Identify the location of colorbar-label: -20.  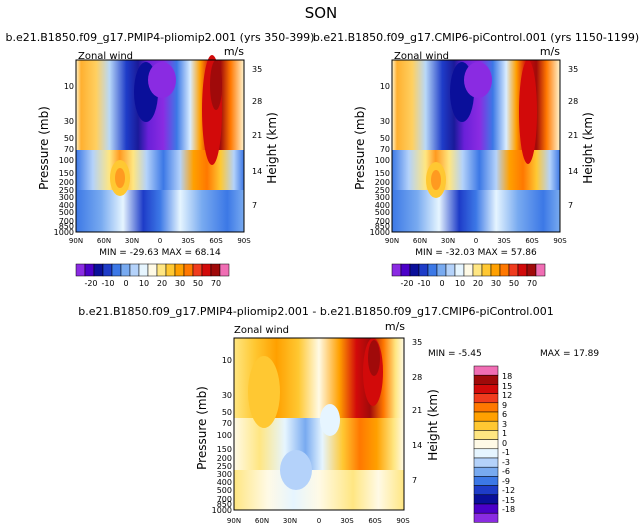
(406, 283).